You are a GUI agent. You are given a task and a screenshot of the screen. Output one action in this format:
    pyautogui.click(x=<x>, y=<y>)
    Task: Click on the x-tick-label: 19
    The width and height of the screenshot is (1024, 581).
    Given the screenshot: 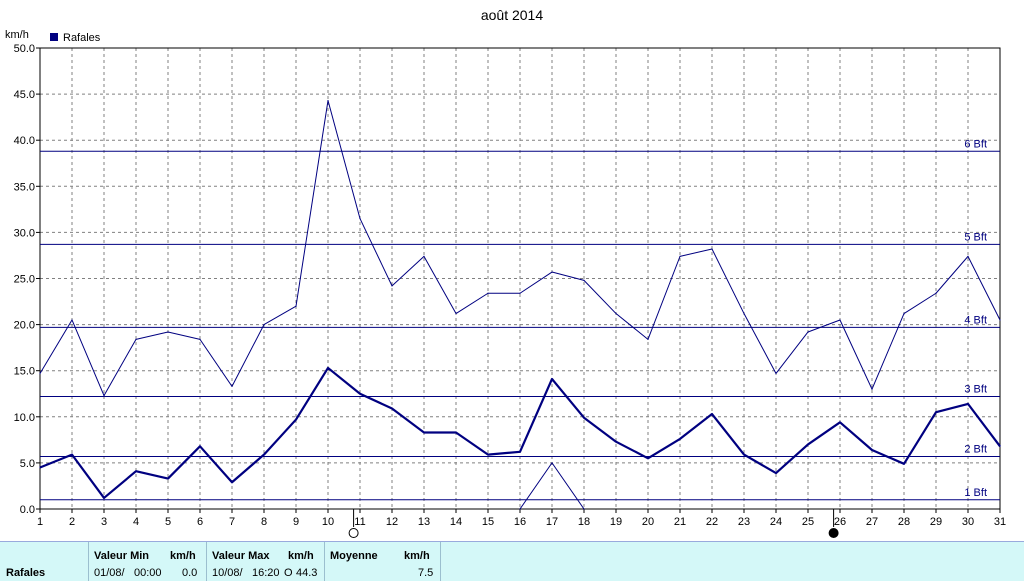 What is the action you would take?
    pyautogui.click(x=616, y=522)
    